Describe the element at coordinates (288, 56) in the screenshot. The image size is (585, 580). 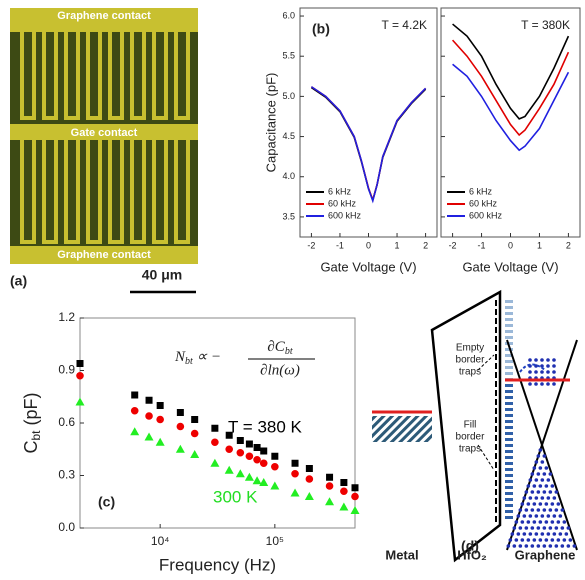
I see `y-tick-label: 5.5` at that location.